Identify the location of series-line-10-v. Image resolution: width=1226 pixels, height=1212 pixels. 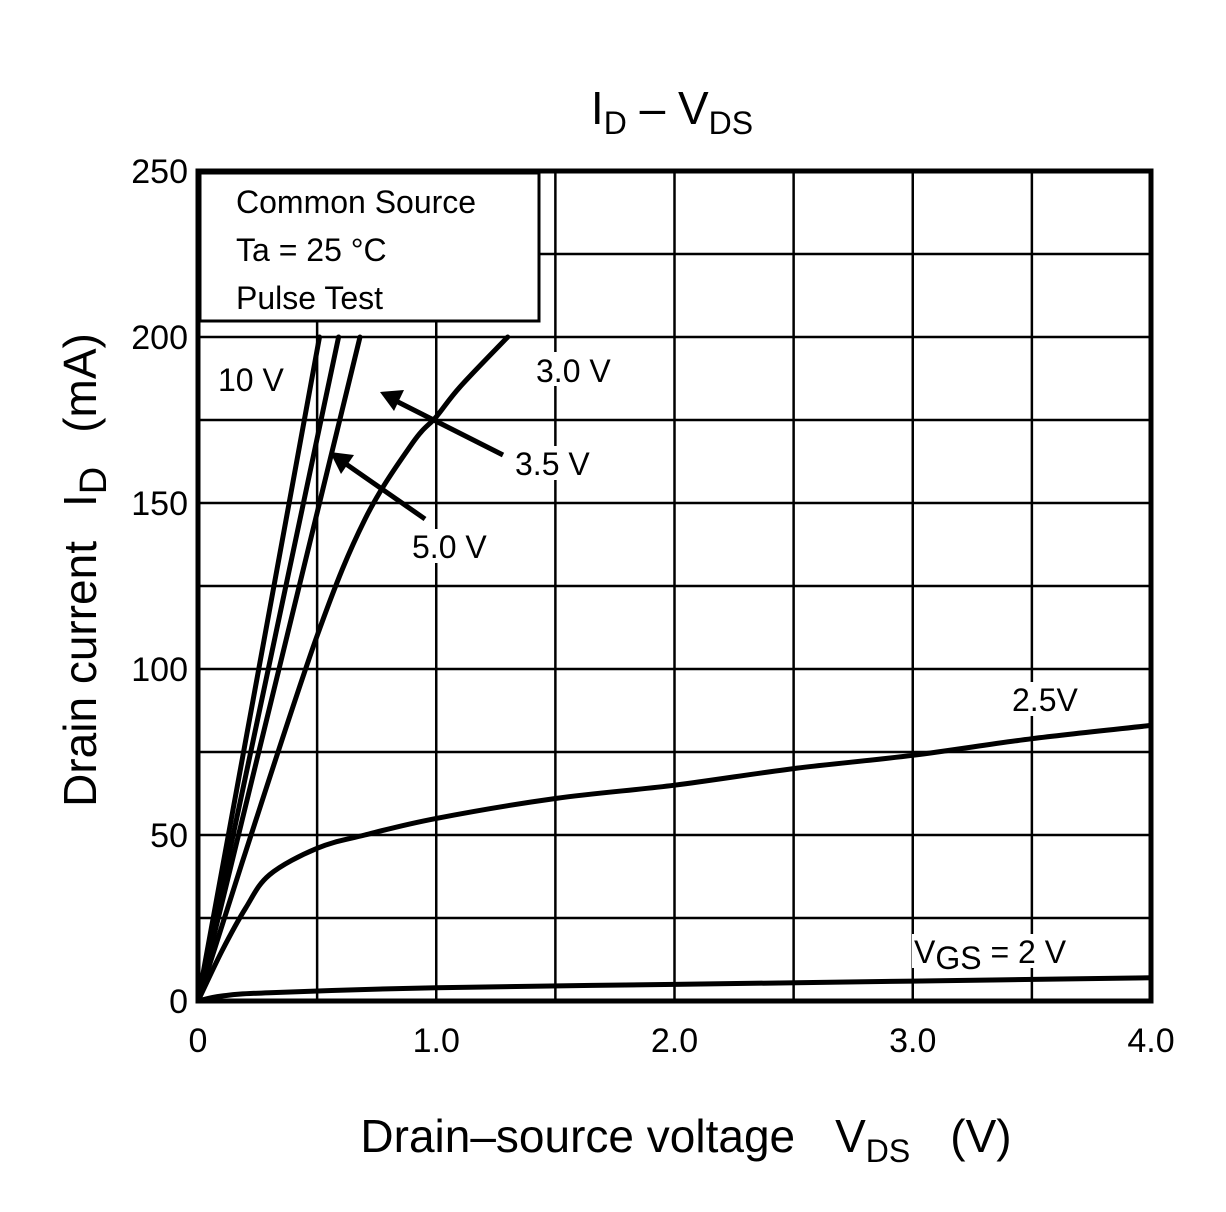
(258, 669).